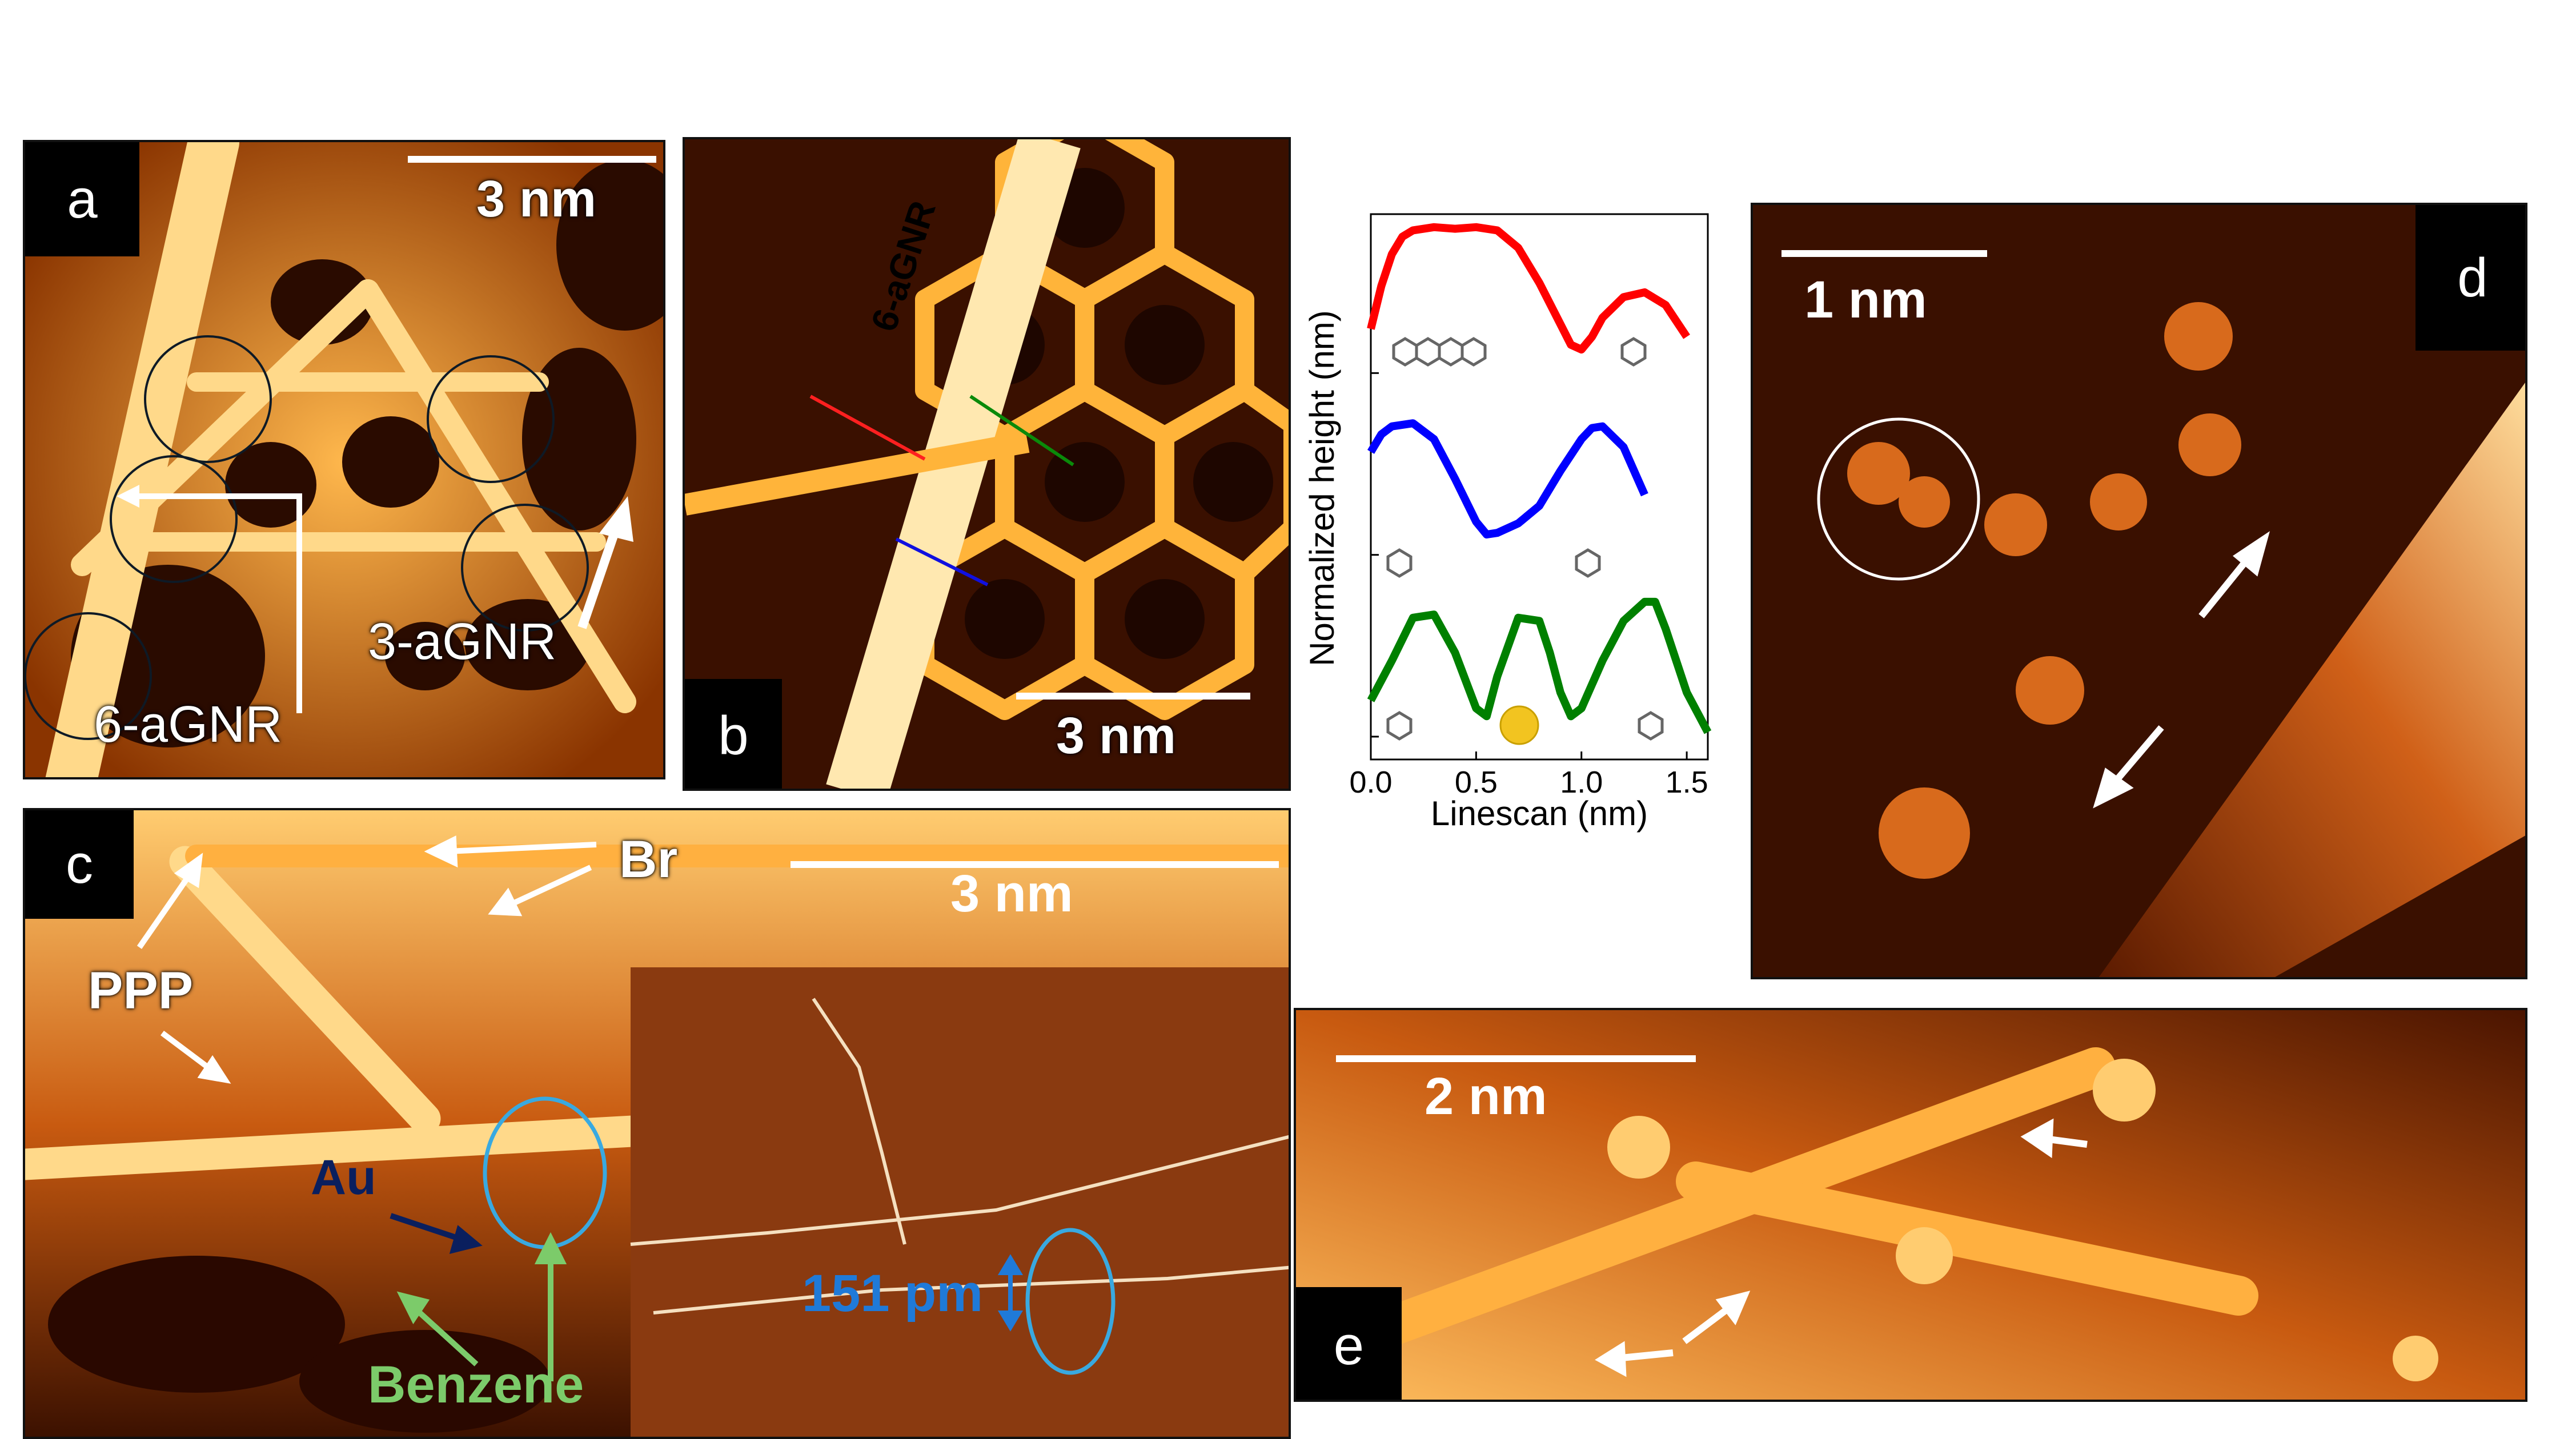 The height and width of the screenshot is (1439, 2576). Describe the element at coordinates (1486, 1096) in the screenshot. I see `scale-label: 2 nm` at that location.